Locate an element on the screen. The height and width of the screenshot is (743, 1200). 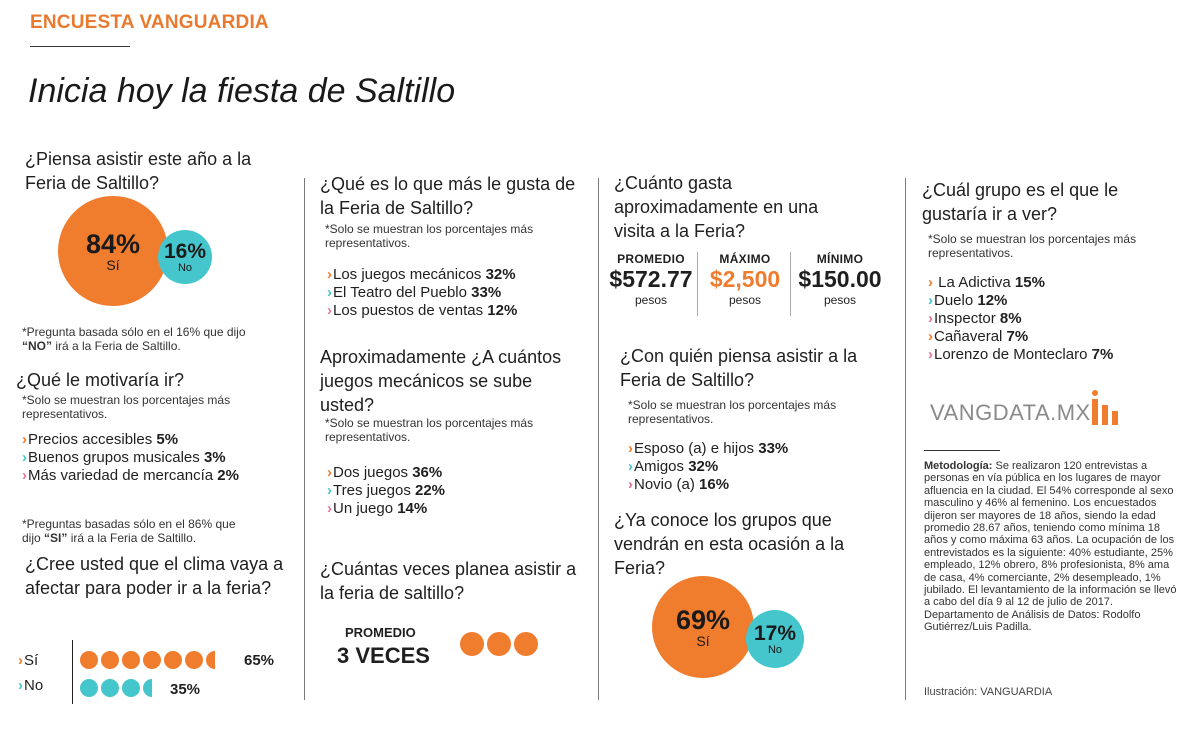
stat-minimum: MÍNIMO $150.00 pesos is located at coordinates (840, 279).